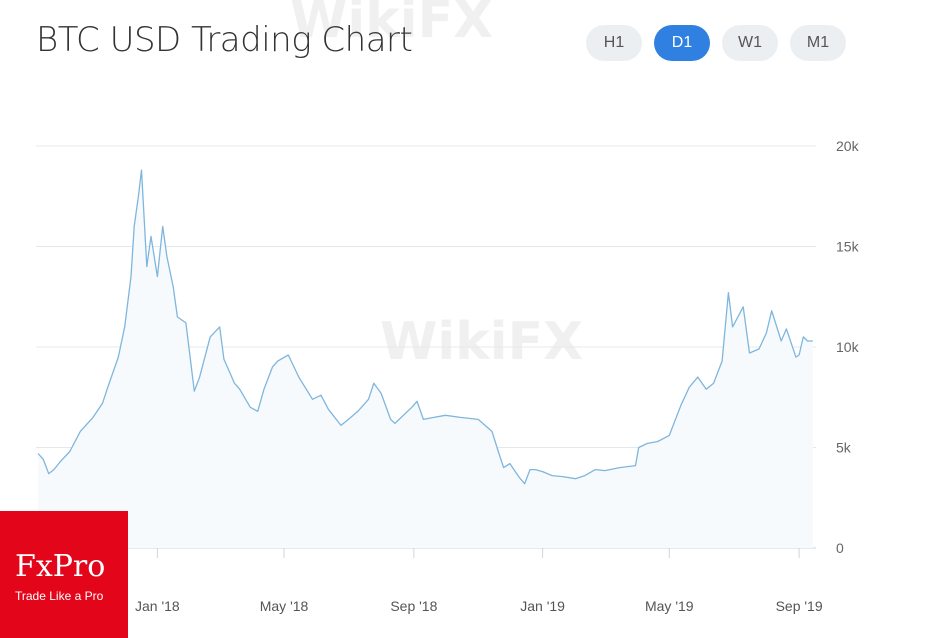 The image size is (936, 638). What do you see at coordinates (157, 606) in the screenshot?
I see `x-tick-label: Jan '18` at bounding box center [157, 606].